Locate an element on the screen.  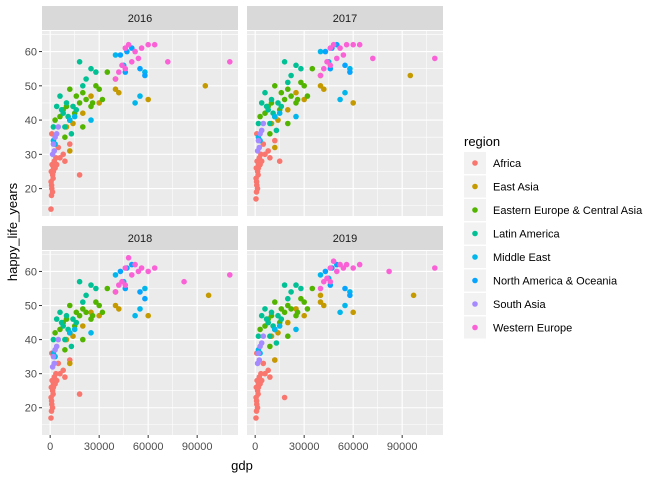
legend-entry: Africa is located at coordinates (493, 163).